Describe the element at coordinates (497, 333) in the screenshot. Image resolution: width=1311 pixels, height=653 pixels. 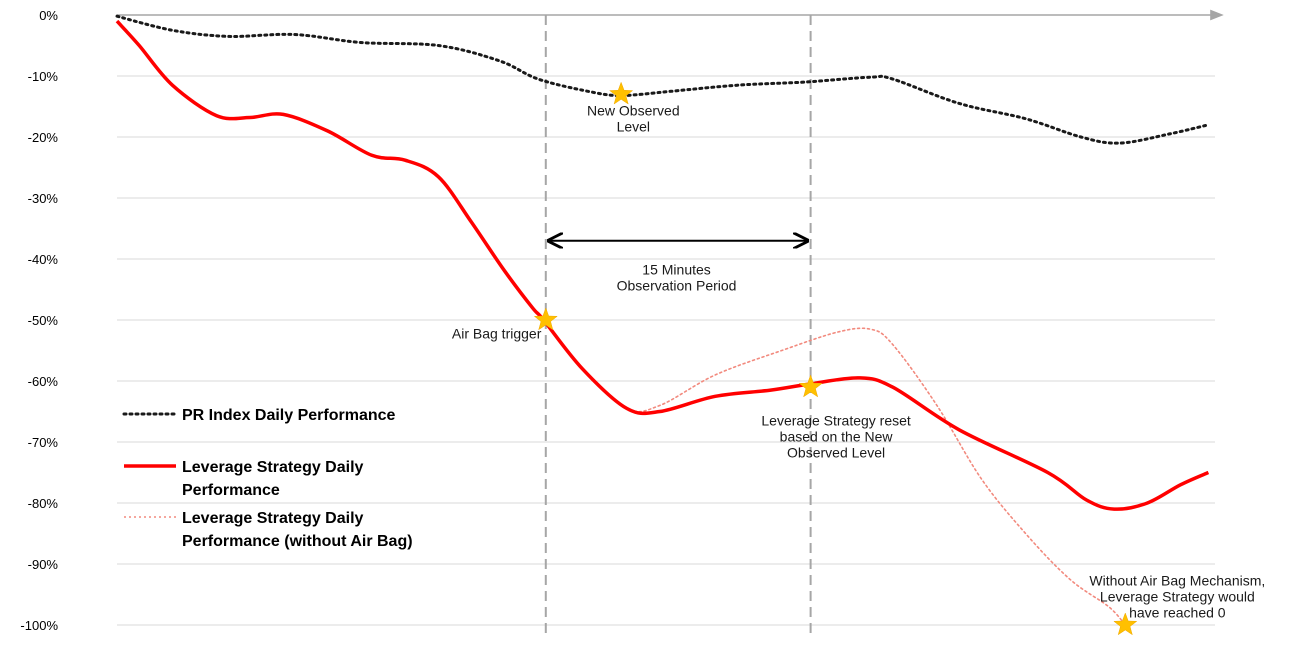
I see `air-bag-trigger-annotation: Air Bag trigger` at that location.